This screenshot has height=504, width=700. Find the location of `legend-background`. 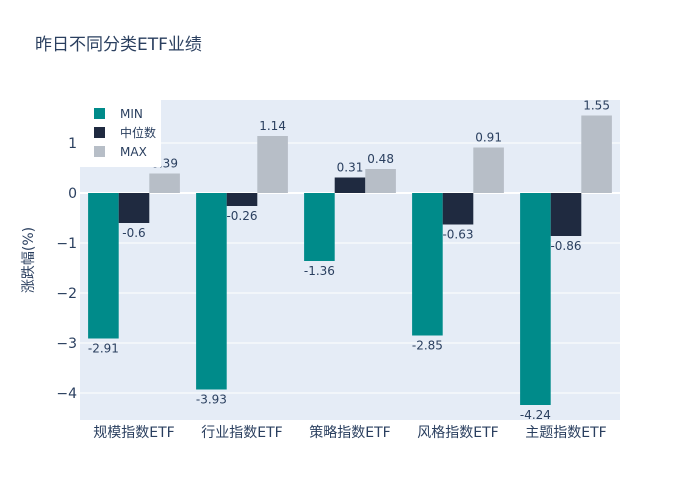

legend-background is located at coordinates (120, 133).